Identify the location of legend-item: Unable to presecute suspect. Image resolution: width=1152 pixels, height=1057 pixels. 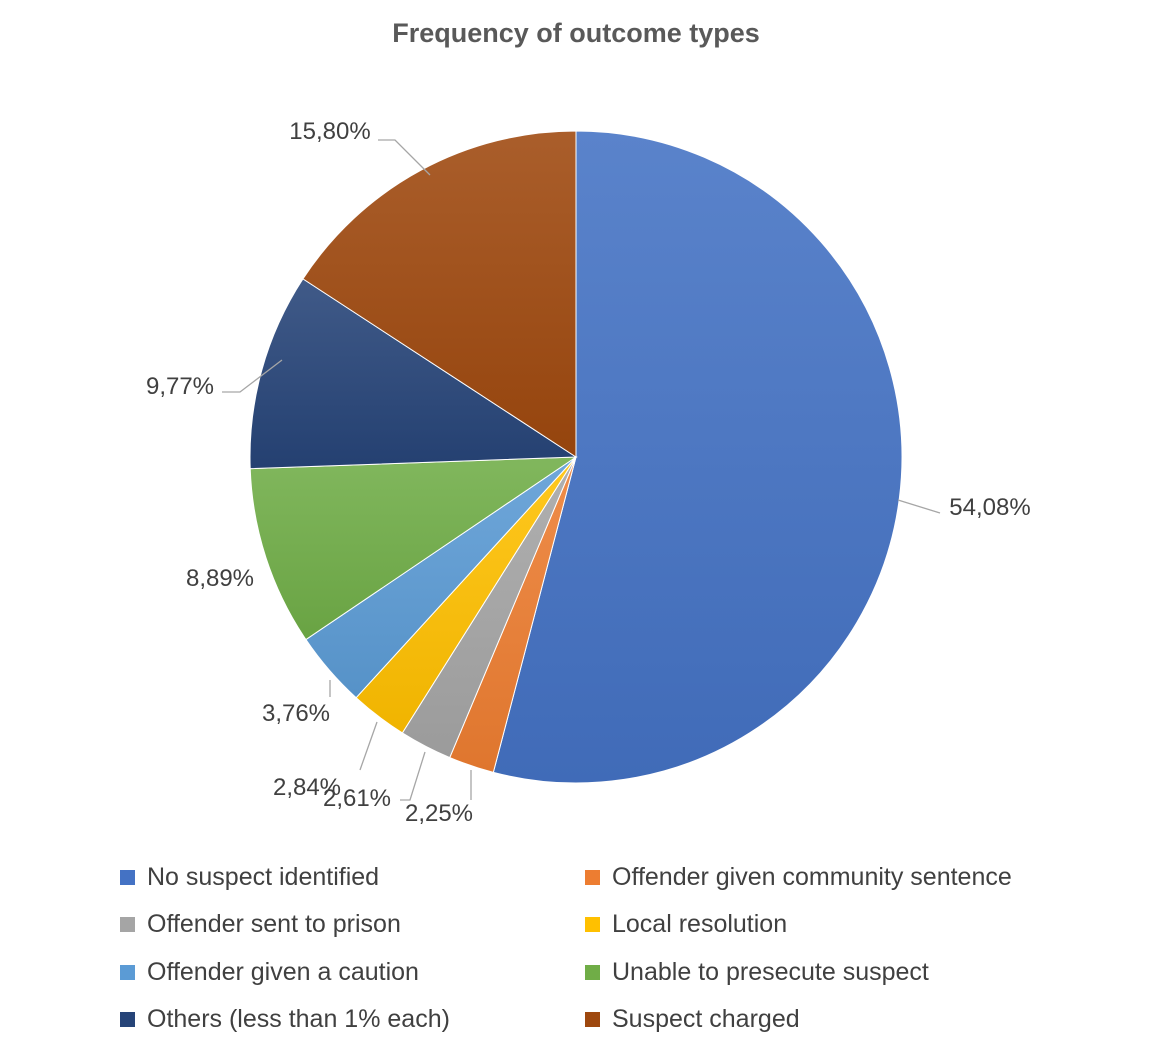
(757, 972).